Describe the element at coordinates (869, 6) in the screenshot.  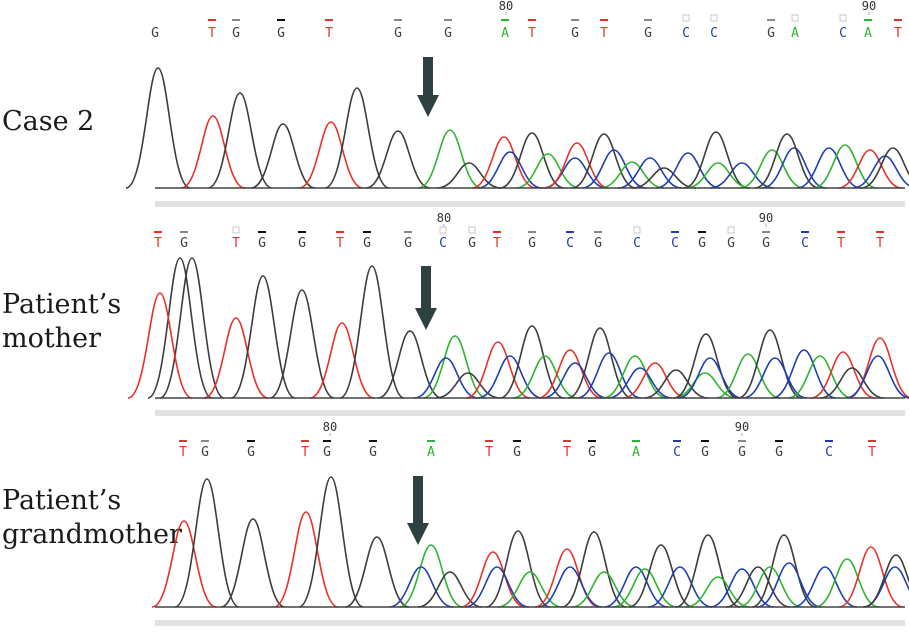
I see `position-label: 90` at that location.